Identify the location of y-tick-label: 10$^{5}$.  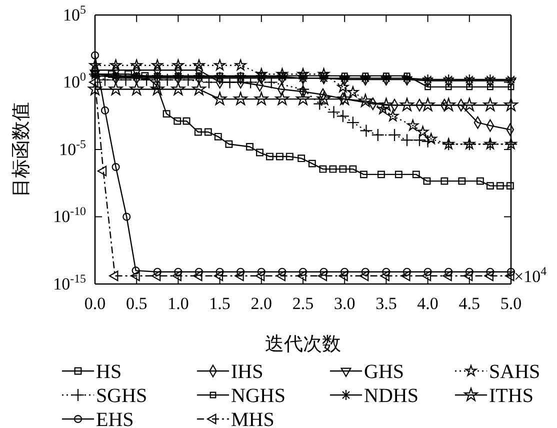
(74, 13).